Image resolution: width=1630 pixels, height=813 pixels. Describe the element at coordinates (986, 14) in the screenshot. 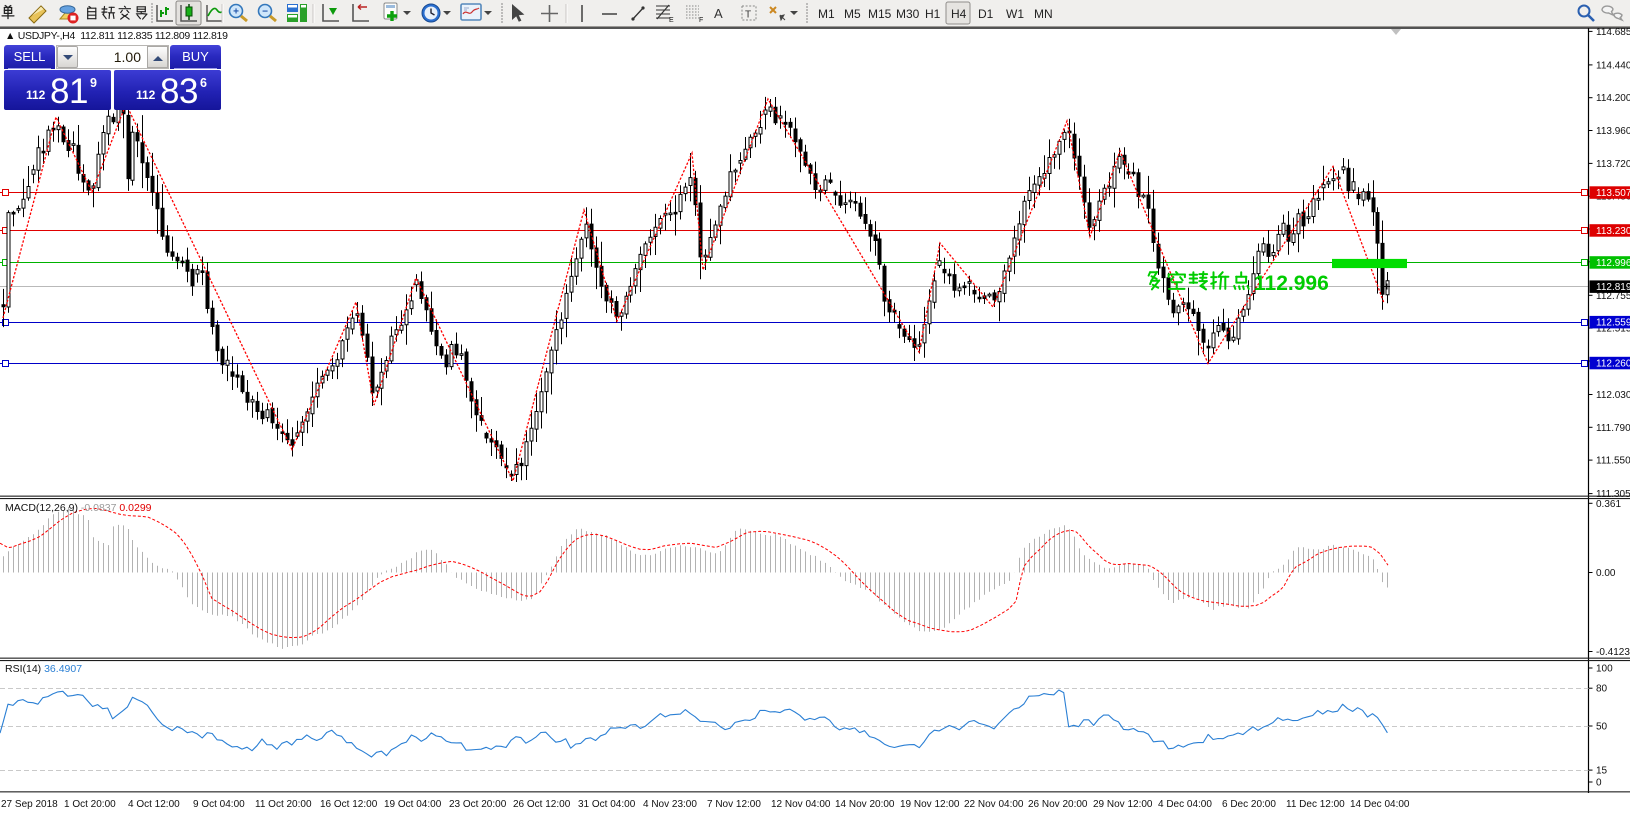

I see `svg-text: D1` at that location.